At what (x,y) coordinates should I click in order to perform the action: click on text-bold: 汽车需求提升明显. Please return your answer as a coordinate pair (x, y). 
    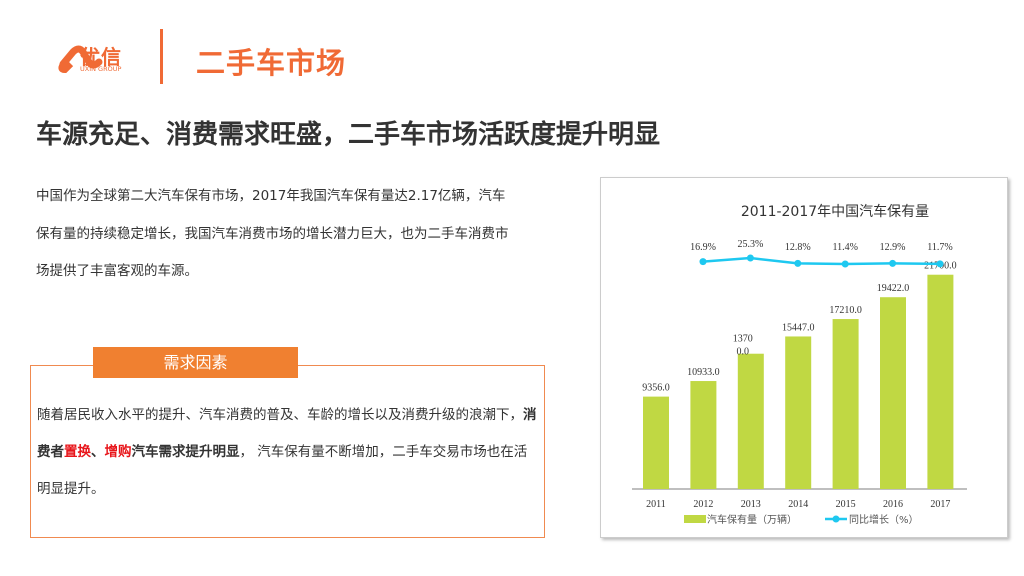
    Looking at the image, I should click on (185, 452).